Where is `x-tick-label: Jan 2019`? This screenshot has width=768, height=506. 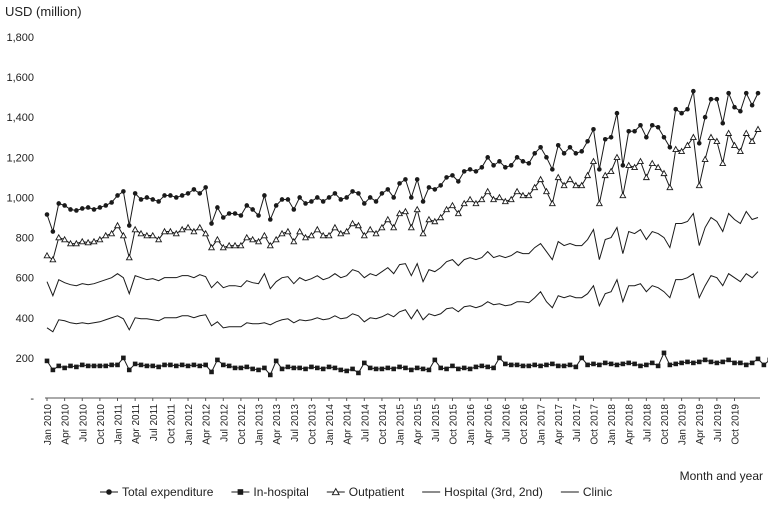 x-tick-label: Jan 2019 is located at coordinates (683, 425).